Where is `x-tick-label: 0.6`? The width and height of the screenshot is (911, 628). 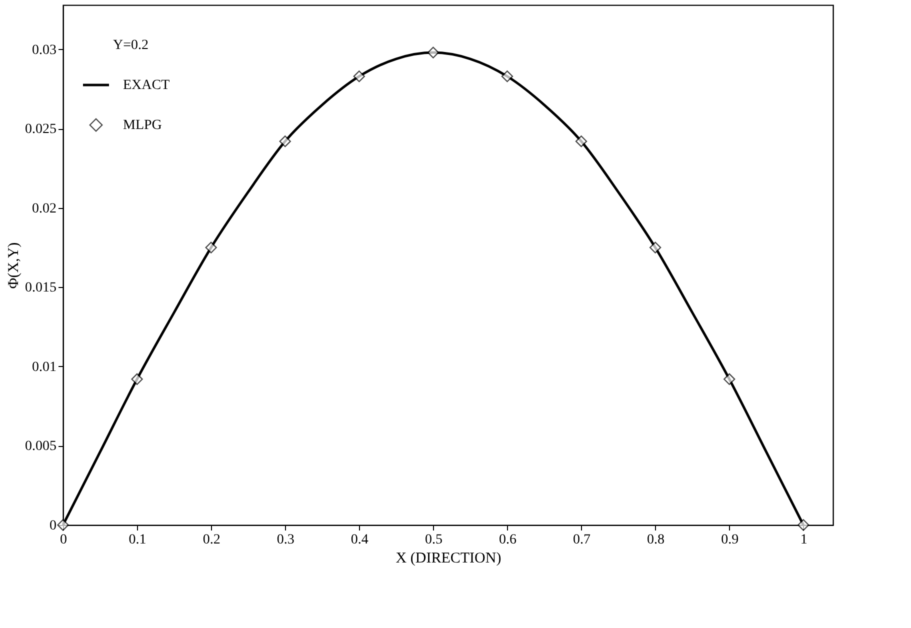
x-tick-label: 0.6 is located at coordinates (507, 540).